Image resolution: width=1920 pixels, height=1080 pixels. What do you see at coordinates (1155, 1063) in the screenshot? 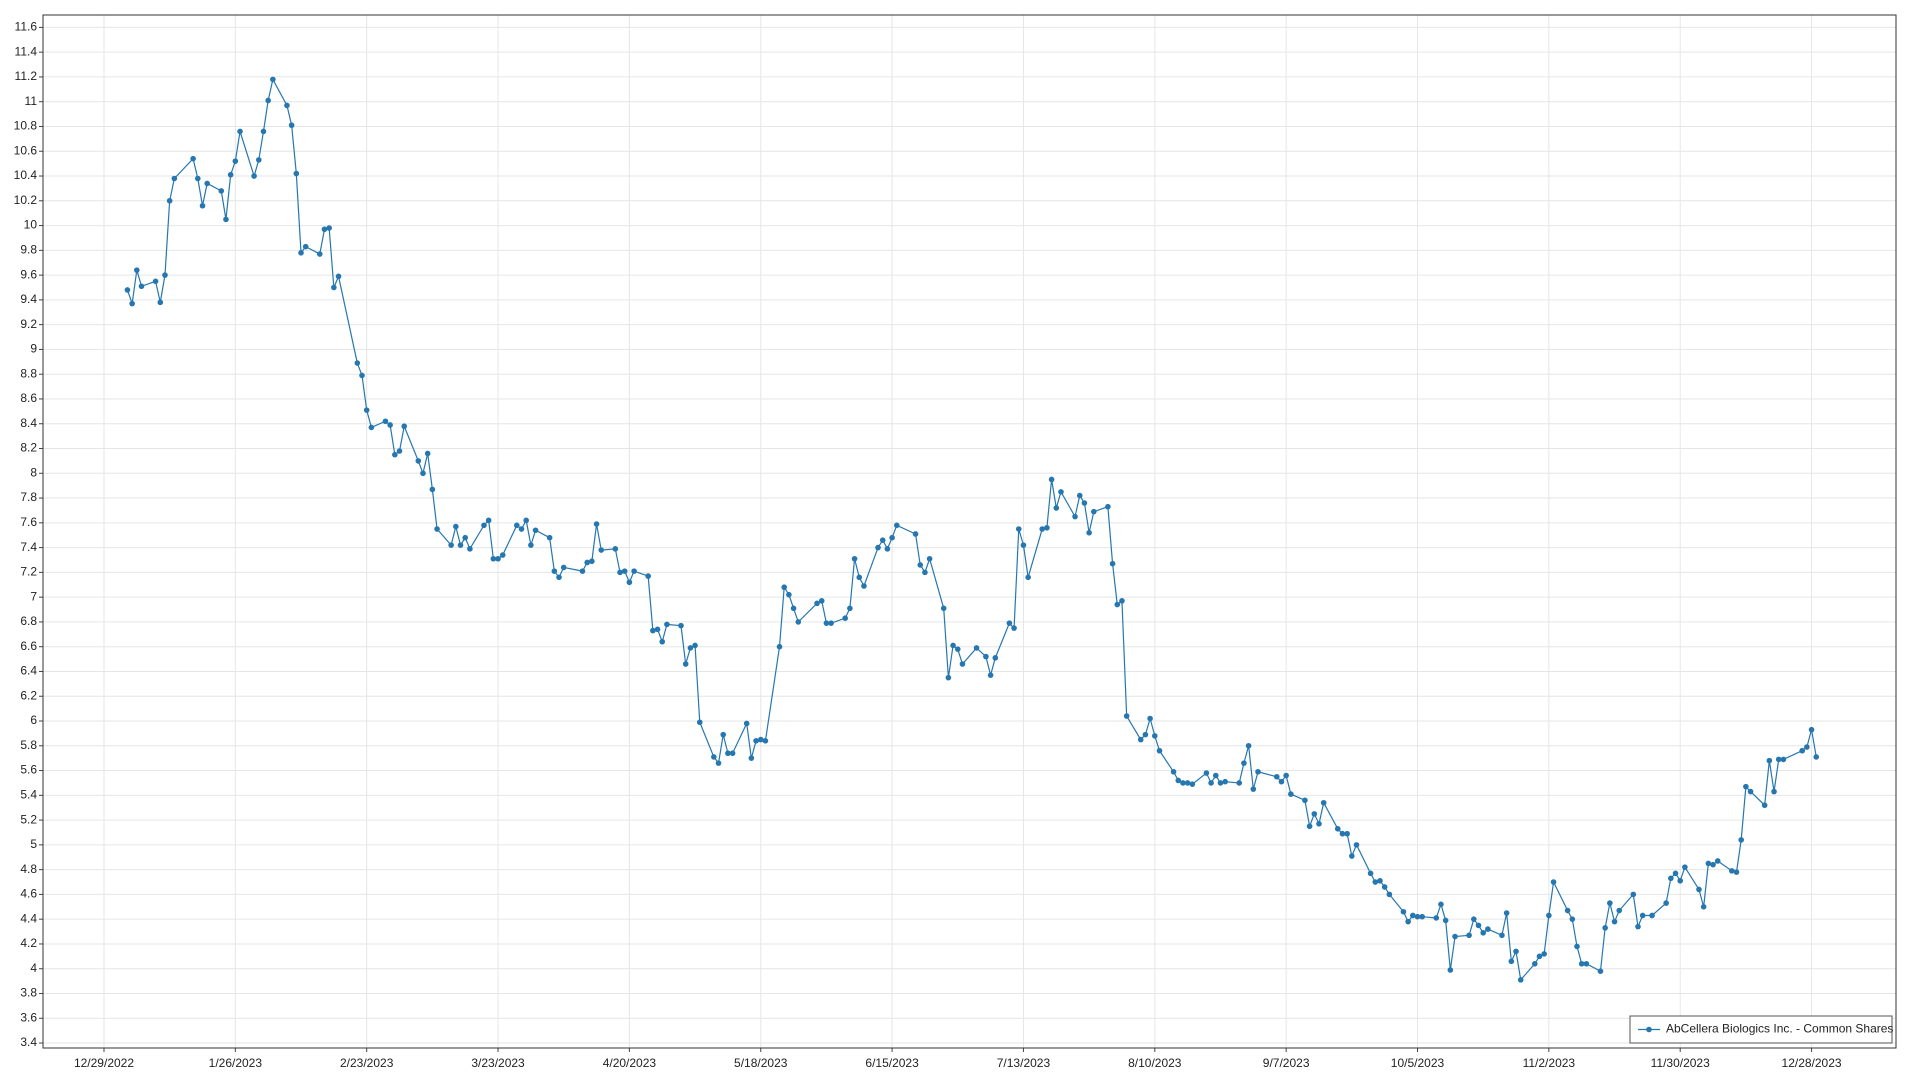
I see `x-tick-label: 8/10/2023` at bounding box center [1155, 1063].